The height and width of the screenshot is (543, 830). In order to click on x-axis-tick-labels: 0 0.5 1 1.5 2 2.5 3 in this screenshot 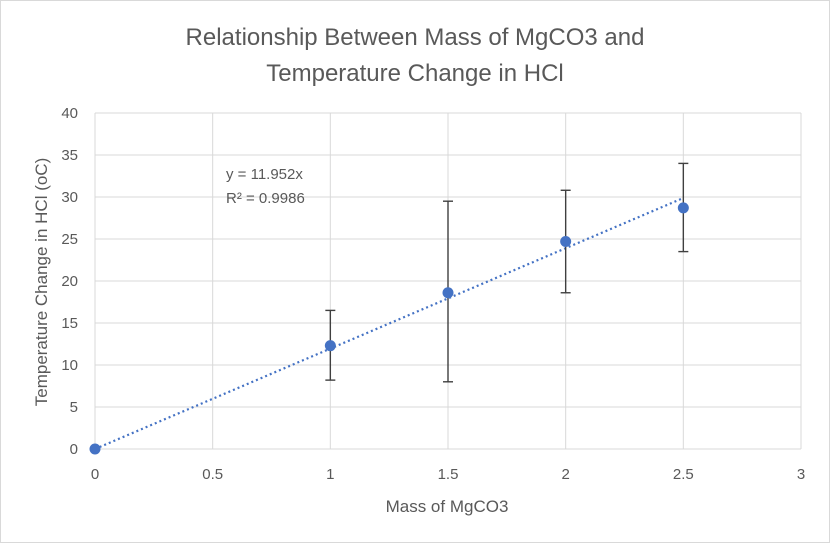, I will do `click(448, 474)`.